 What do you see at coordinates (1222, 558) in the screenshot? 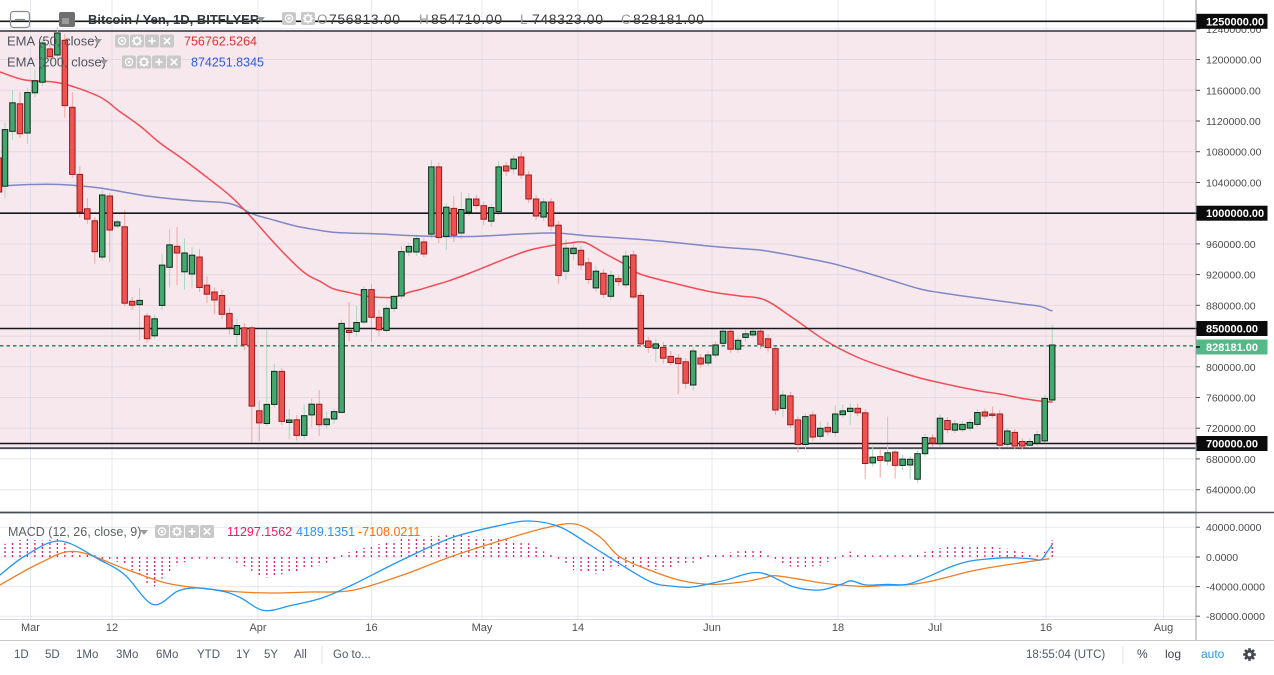
I see `svg-text: 0.0000` at bounding box center [1222, 558].